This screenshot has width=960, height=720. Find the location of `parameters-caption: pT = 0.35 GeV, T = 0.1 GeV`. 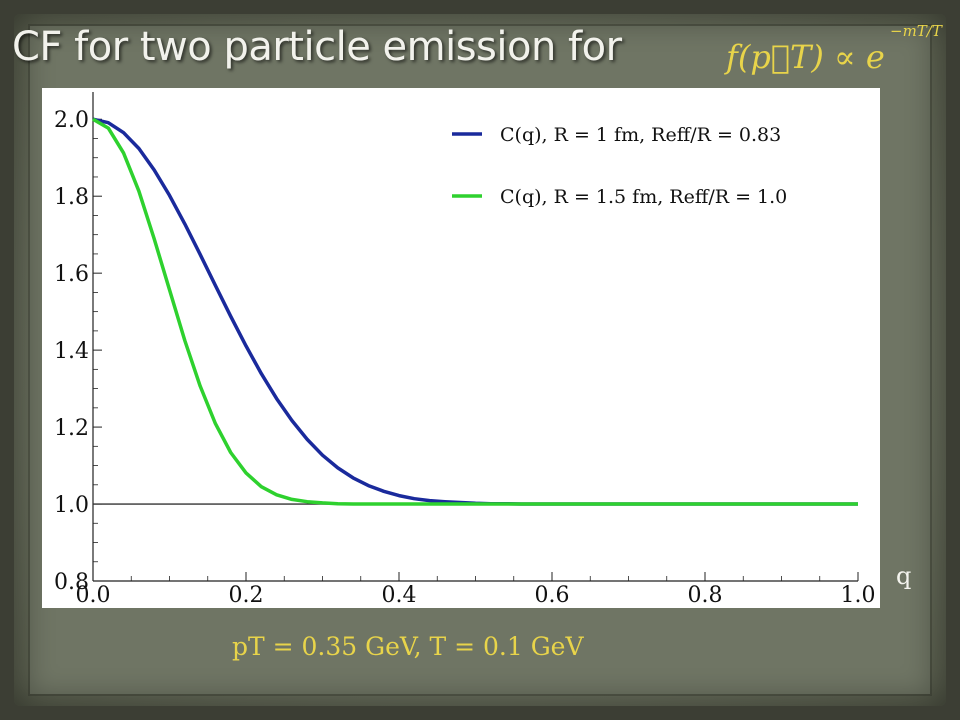

parameters-caption: pT = 0.35 GeV, T = 0.1 GeV is located at coordinates (408, 646).